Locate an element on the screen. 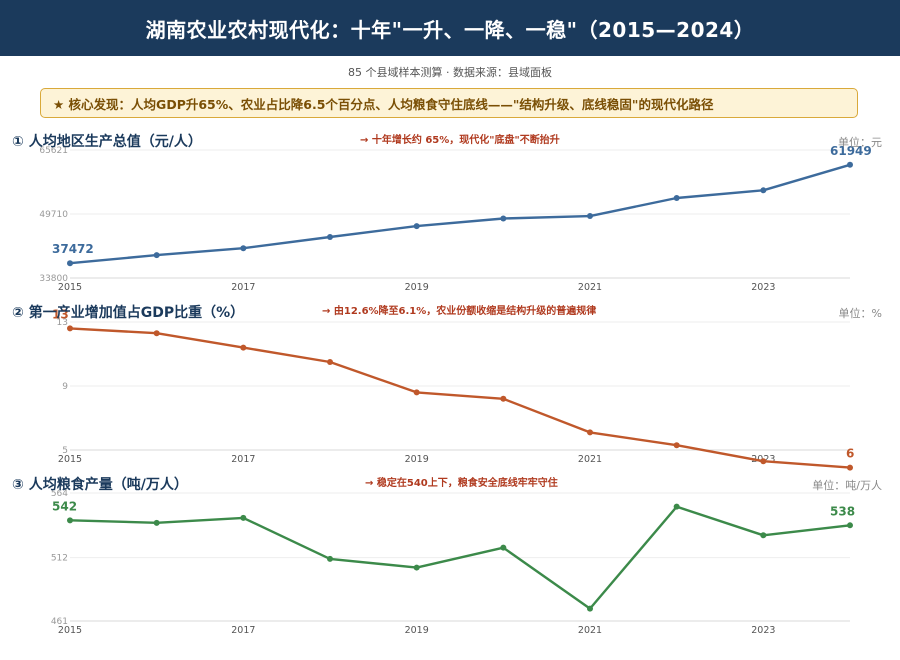 This screenshot has width=900, height=660. y-tick-label: 33800 is located at coordinates (53, 279).